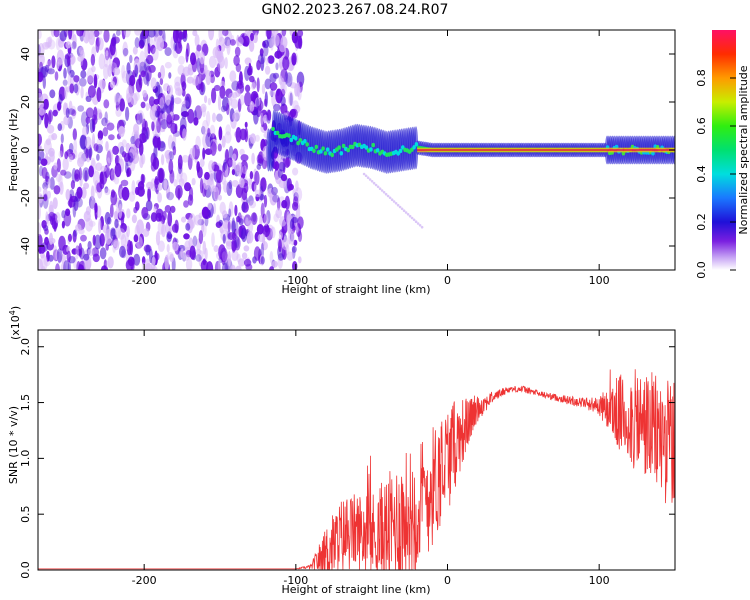  Describe the element at coordinates (295, 280) in the screenshot. I see `top-x-tick-label: -100` at that location.